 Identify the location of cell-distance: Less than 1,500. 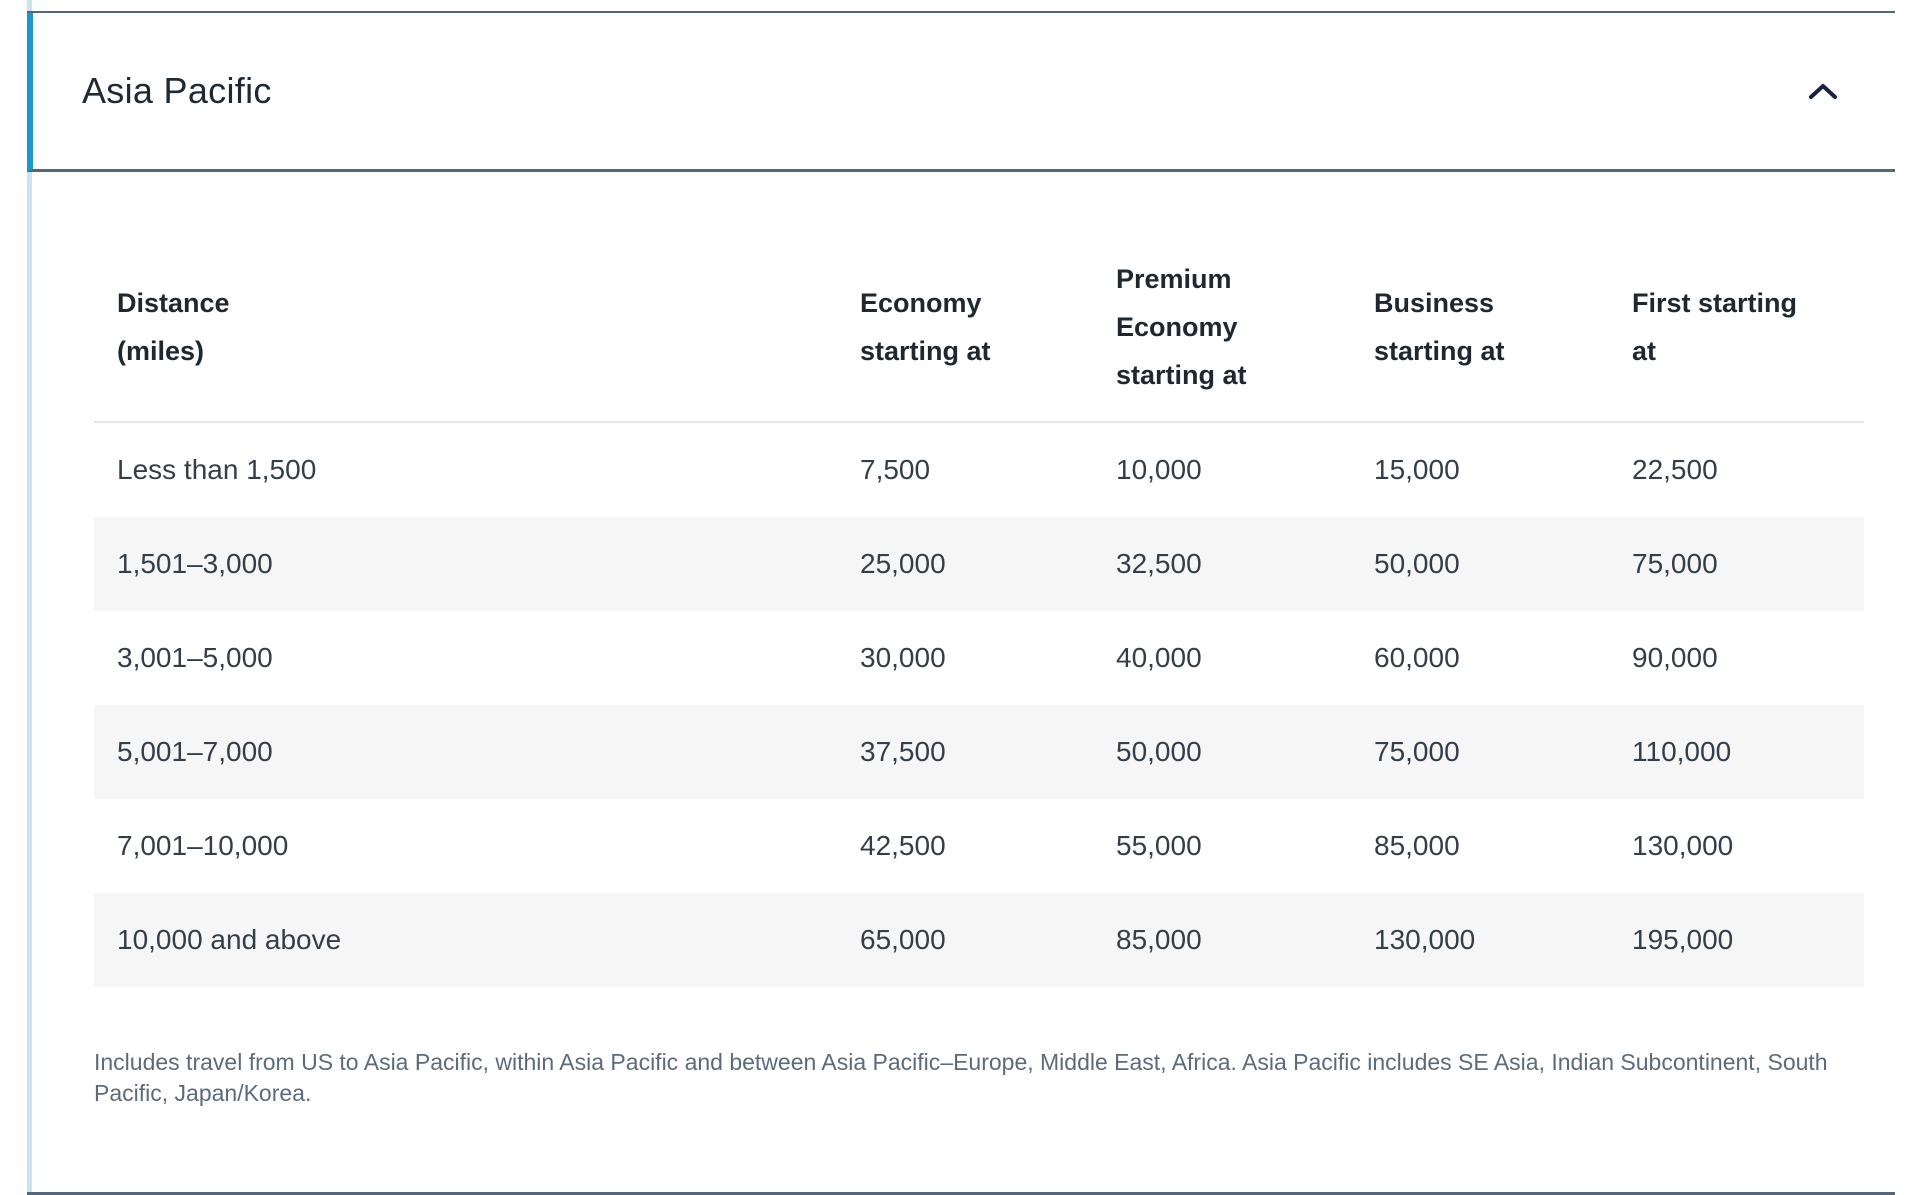
(217, 469).